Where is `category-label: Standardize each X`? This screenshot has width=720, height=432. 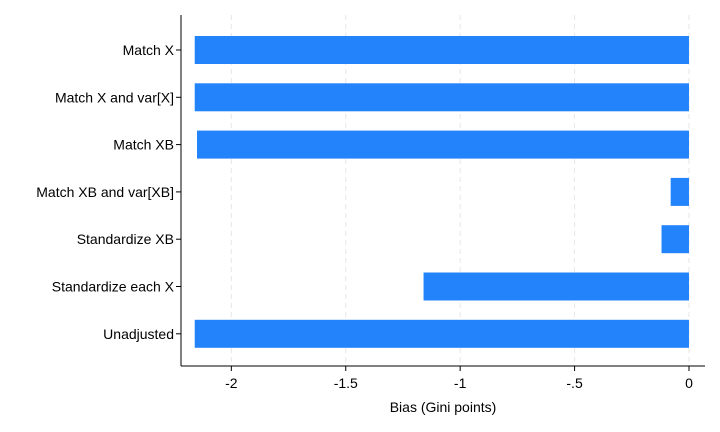 category-label: Standardize each X is located at coordinates (113, 287).